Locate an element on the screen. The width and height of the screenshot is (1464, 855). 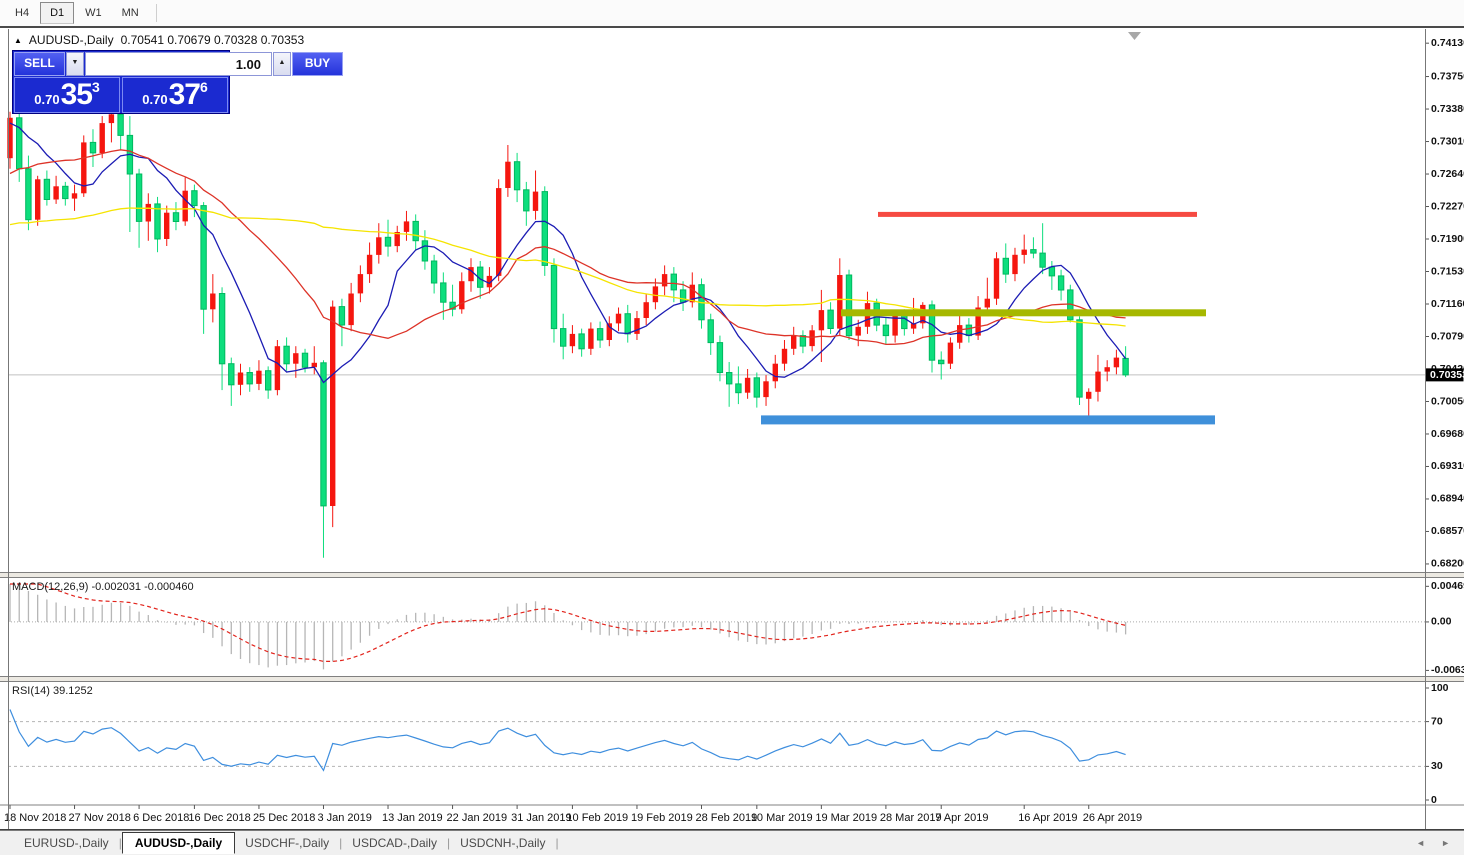
date-axis-label: 10 Feb 2019 is located at coordinates (597, 818).